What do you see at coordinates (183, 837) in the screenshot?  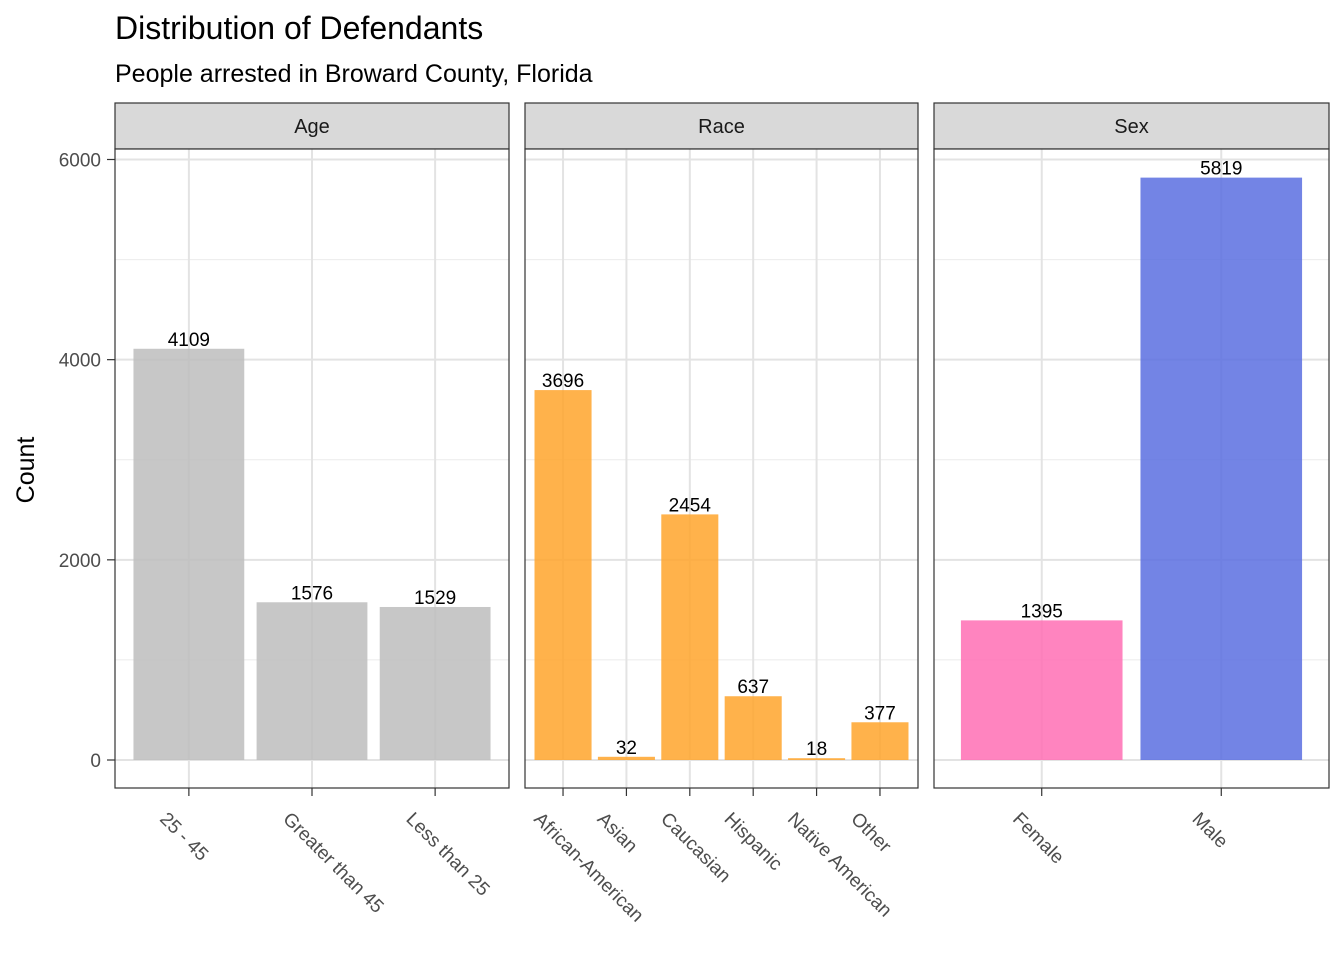 I see `x-tick-label: 25 - 45` at bounding box center [183, 837].